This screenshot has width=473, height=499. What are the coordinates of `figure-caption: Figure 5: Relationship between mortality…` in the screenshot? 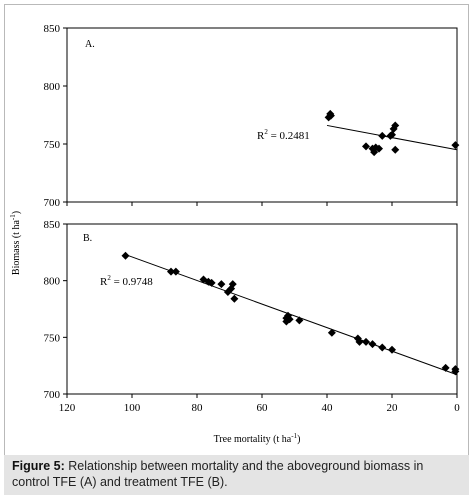 It's located at (236, 475).